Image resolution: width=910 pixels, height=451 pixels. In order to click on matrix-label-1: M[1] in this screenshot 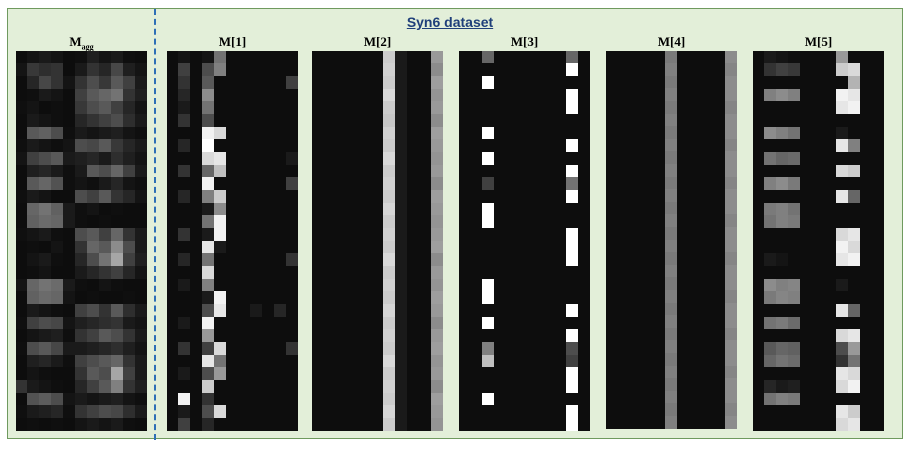, I will do `click(232, 41)`.